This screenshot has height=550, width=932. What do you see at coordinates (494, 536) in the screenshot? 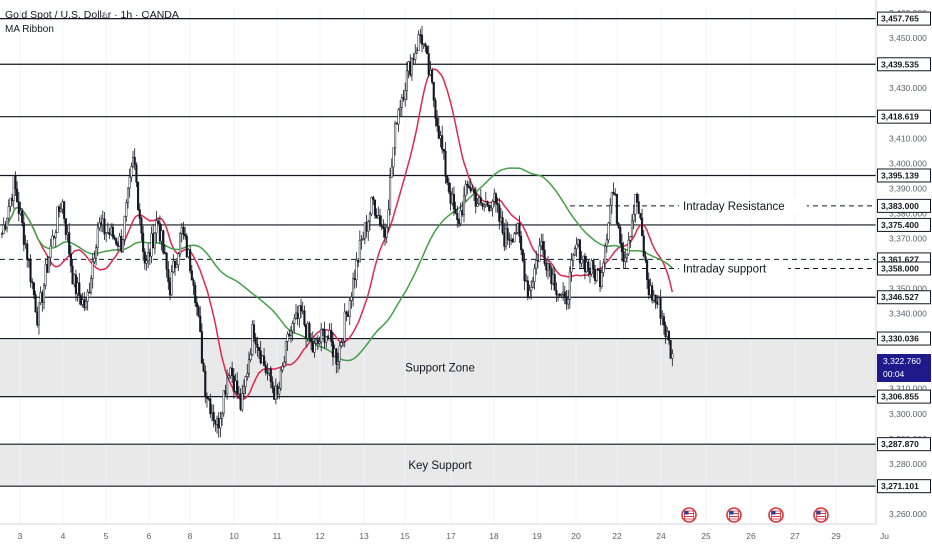
I see `x-tick-label: 18` at bounding box center [494, 536].